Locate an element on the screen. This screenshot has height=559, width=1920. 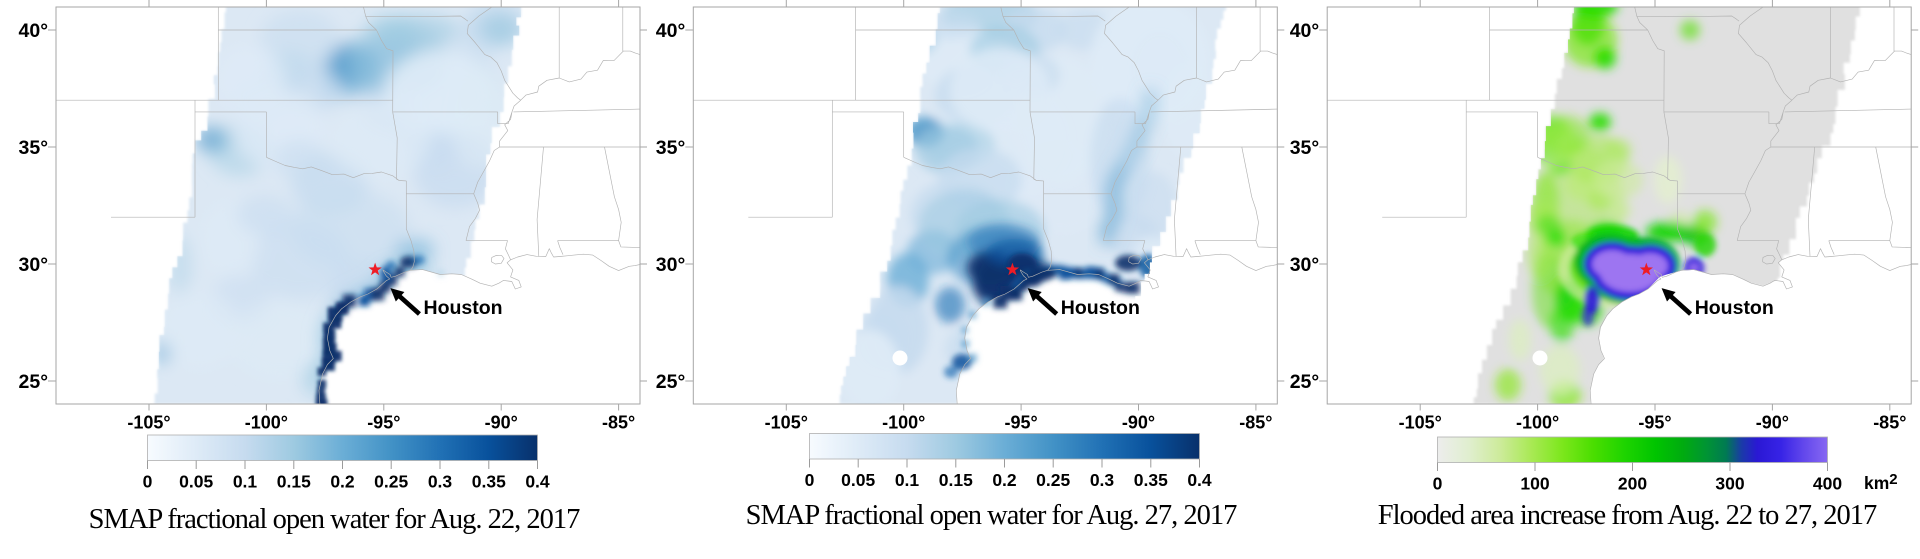
svg-text: 100 is located at coordinates (1534, 484).